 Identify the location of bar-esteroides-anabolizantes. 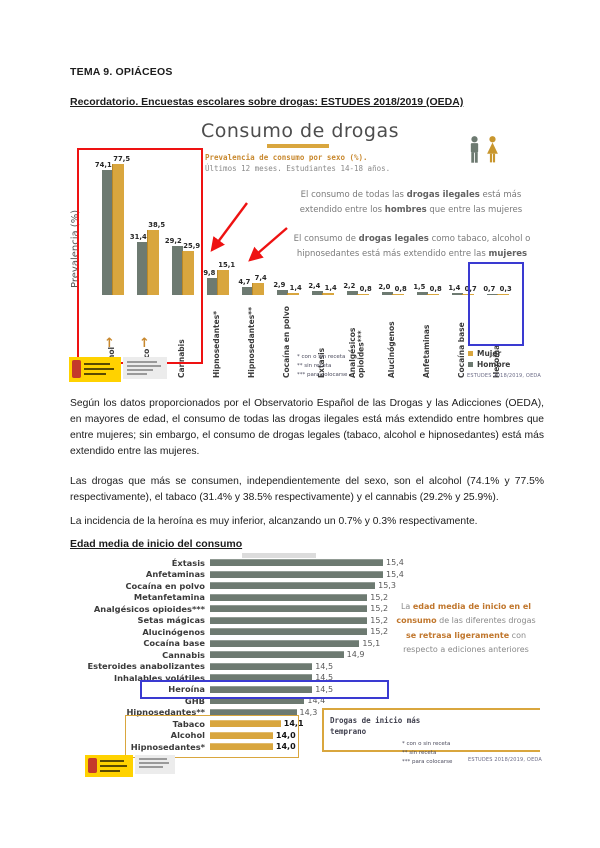
(261, 666).